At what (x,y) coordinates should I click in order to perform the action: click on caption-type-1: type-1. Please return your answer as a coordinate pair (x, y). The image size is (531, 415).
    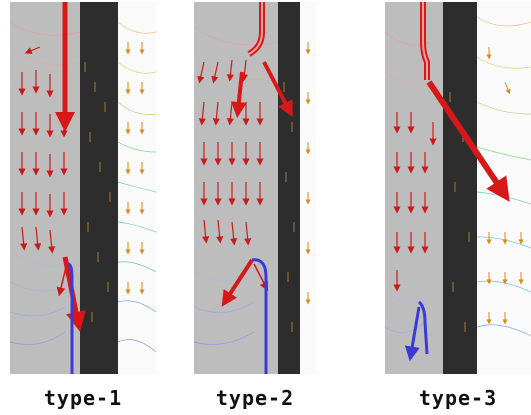
    Looking at the image, I should click on (83, 398).